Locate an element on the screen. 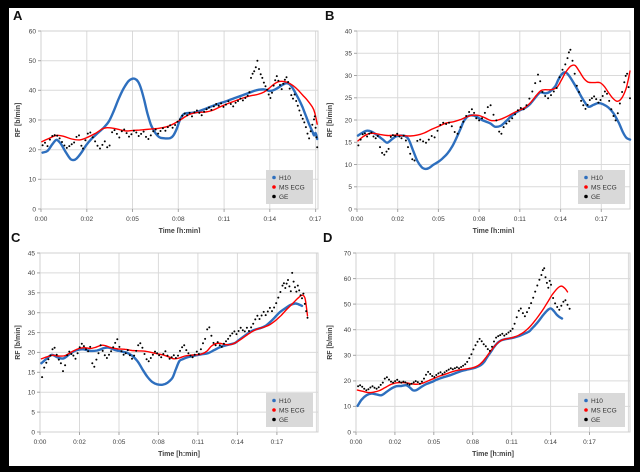 Image resolution: width=640 pixels, height=472 pixels. ms-ecg-line is located at coordinates (462, 339).